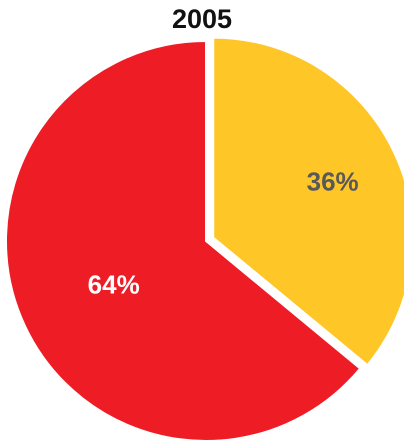 The width and height of the screenshot is (404, 441). Describe the element at coordinates (202, 19) in the screenshot. I see `chart-title: 2005` at that location.